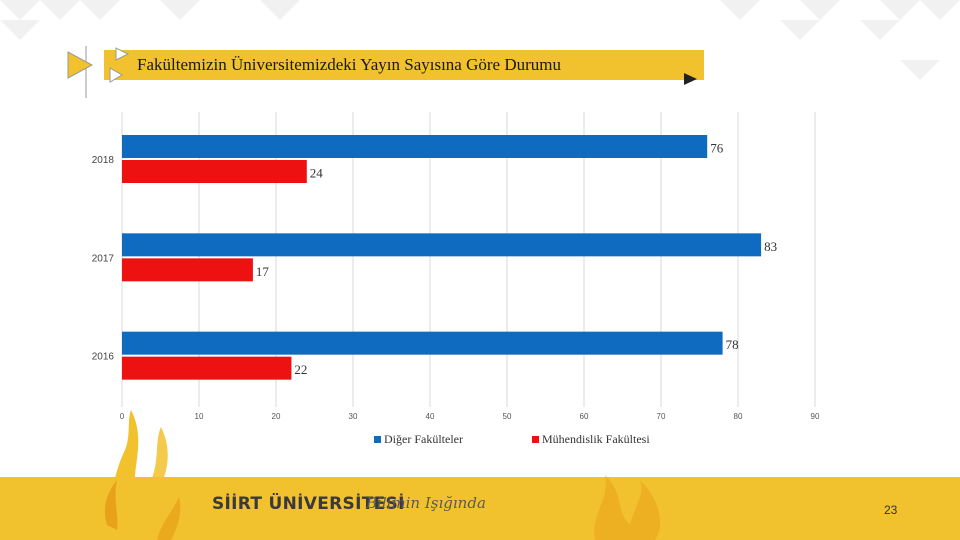  I want to click on data-label: 17, so click(263, 271).